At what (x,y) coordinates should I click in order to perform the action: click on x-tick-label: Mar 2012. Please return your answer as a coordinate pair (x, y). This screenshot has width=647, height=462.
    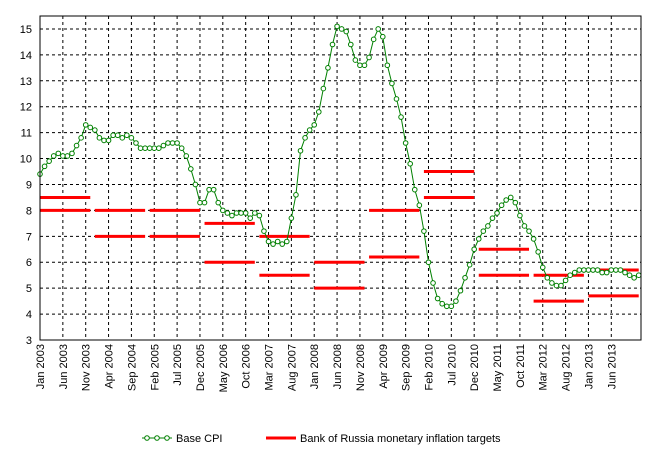
    Looking at the image, I should click on (544, 367).